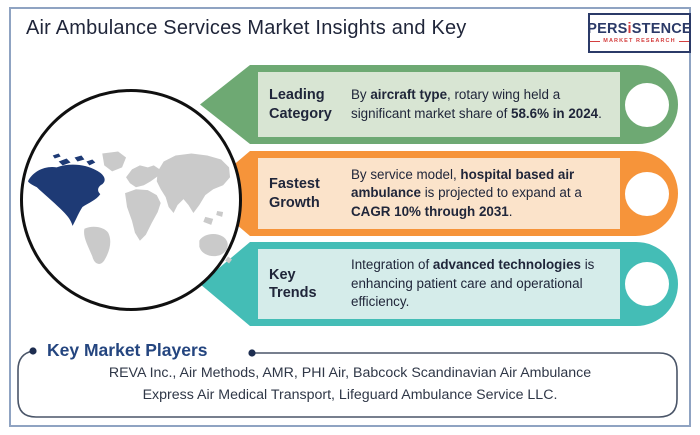 This screenshot has width=700, height=435. I want to click on map-southeast-asia-islands, so click(213, 217).